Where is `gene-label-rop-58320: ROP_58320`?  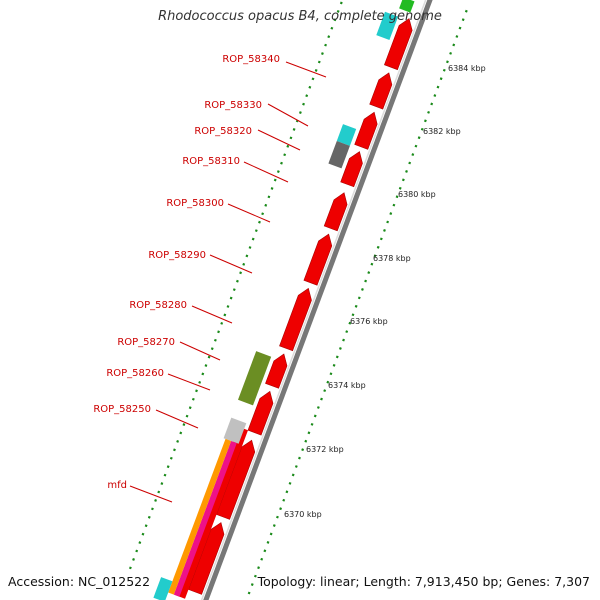
gene-label-rop-58320: ROP_58320 is located at coordinates (223, 131).